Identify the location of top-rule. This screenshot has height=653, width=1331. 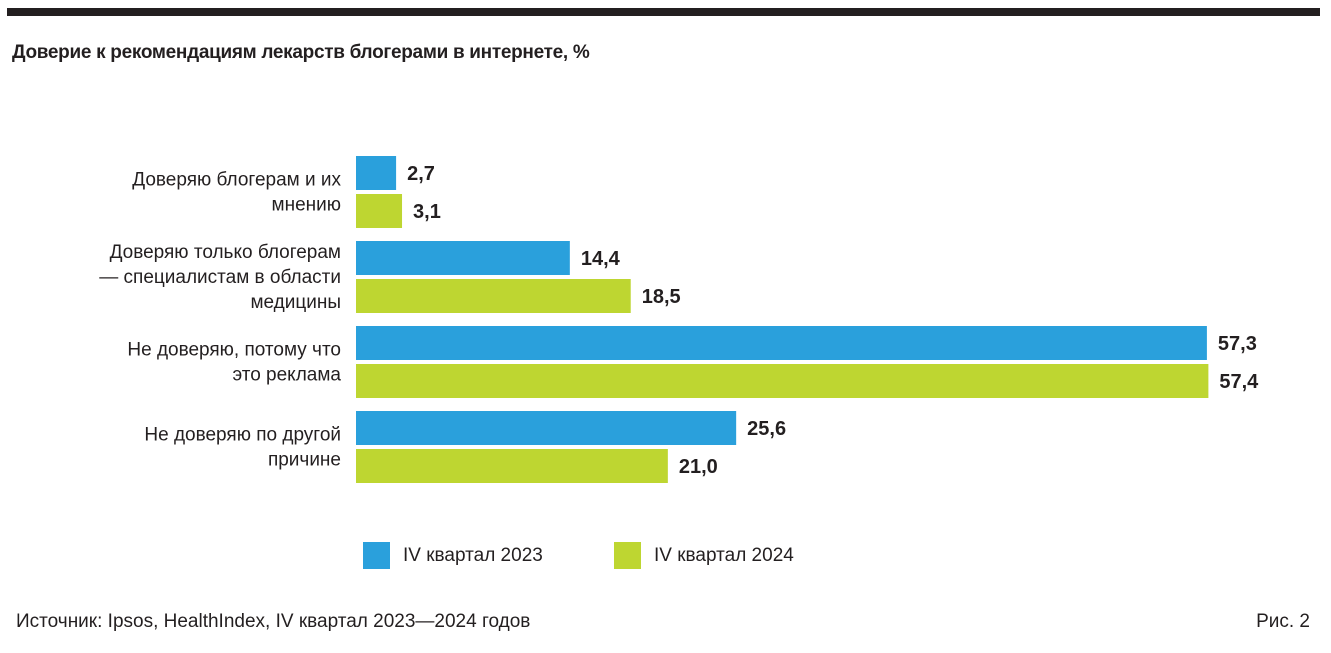
(663, 12).